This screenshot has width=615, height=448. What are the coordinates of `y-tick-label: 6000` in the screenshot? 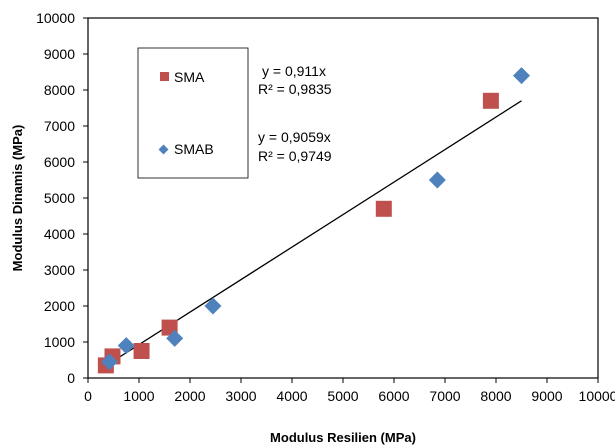 It's located at (59, 162).